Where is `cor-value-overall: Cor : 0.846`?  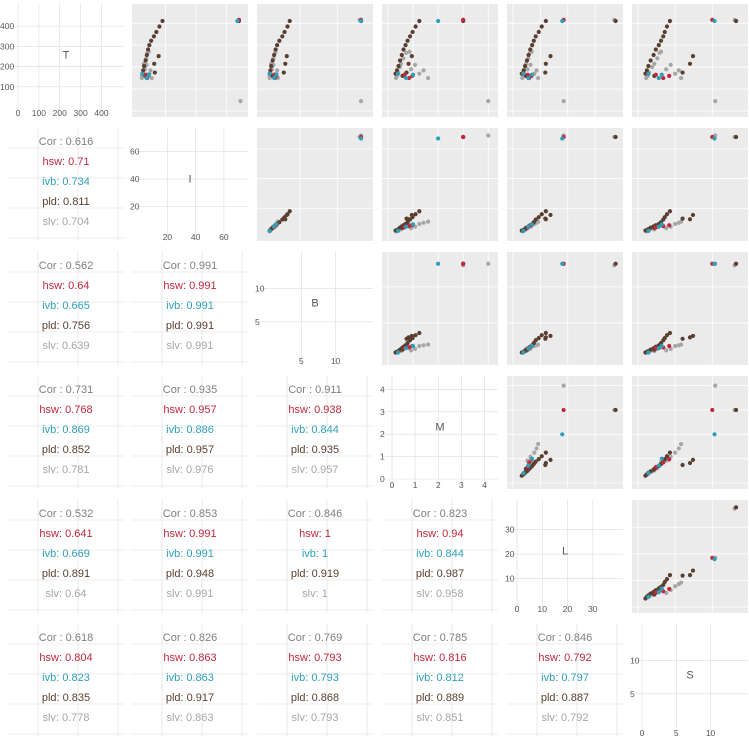 cor-value-overall: Cor : 0.846 is located at coordinates (315, 514).